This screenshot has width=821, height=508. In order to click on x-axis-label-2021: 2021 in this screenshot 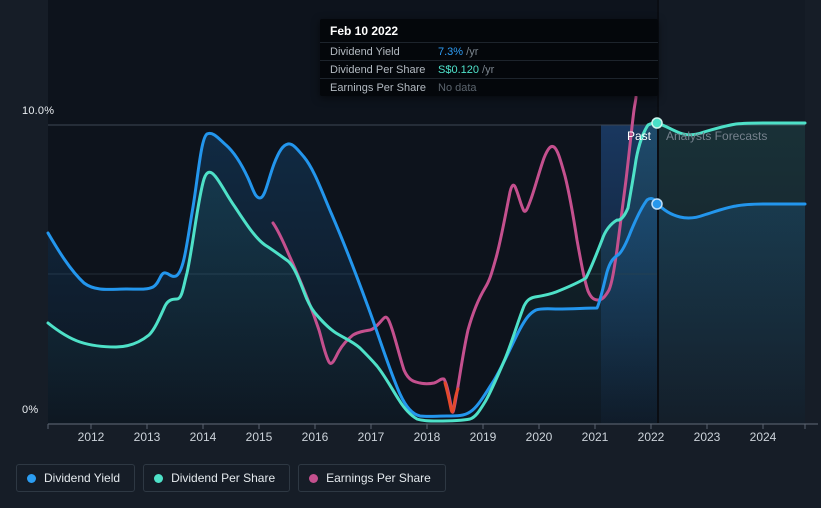, I will do `click(595, 437)`.